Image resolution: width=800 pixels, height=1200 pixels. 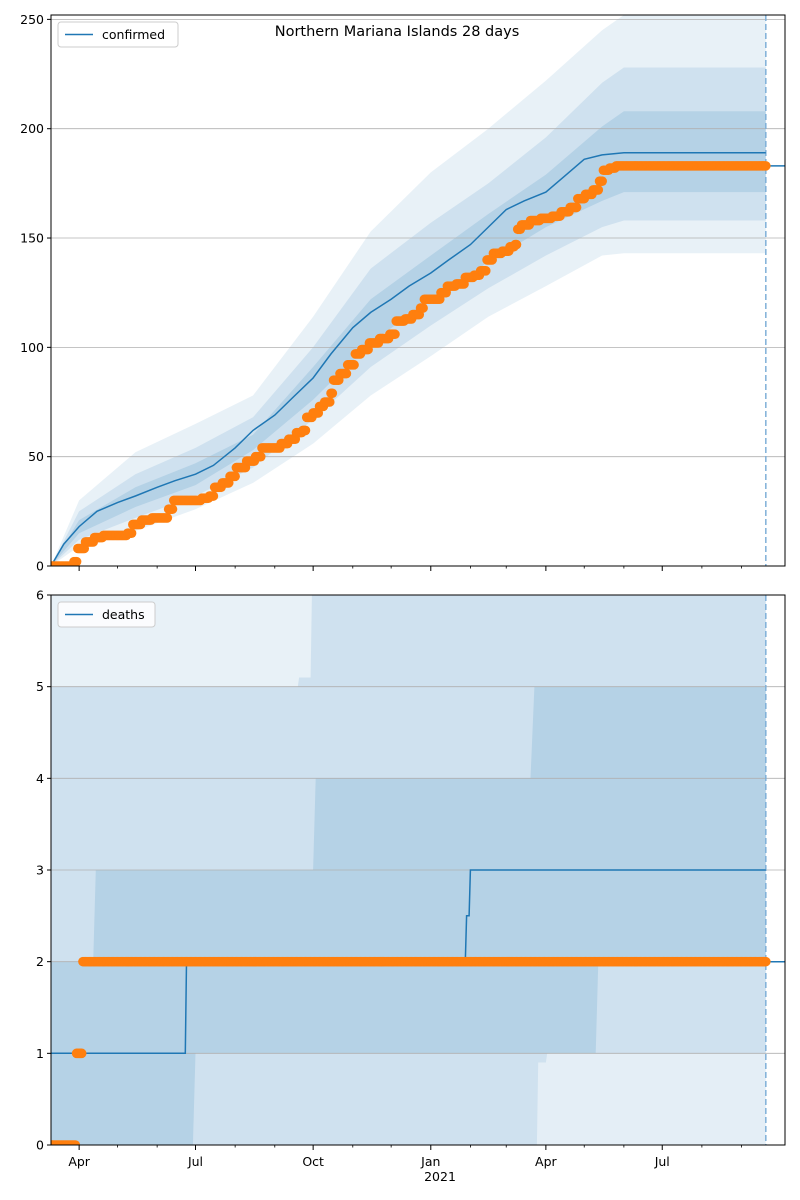 I want to click on y-tick-label: 150, so click(x=32, y=238).